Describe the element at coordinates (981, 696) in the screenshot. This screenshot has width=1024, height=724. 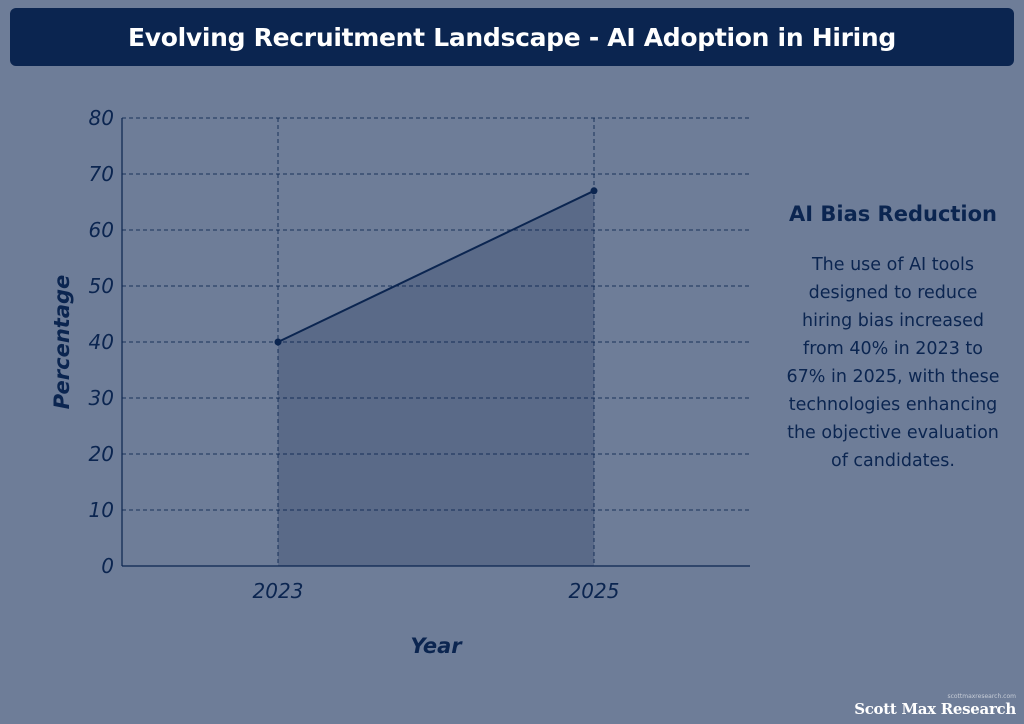
I see `watermark-url: scottmaxresearch.com` at that location.